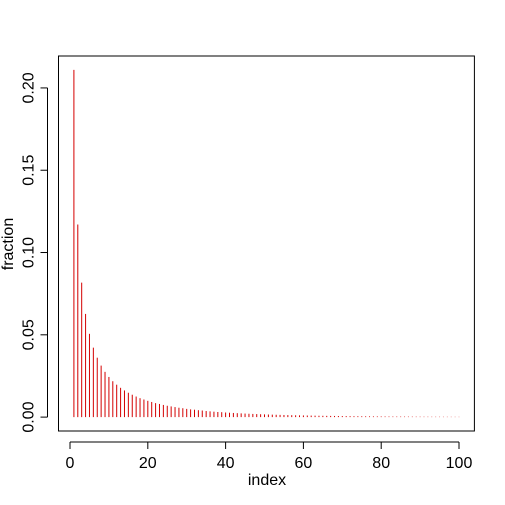 This screenshot has width=505, height=505. Describe the element at coordinates (148, 463) in the screenshot. I see `x-tick-label: 20` at that location.